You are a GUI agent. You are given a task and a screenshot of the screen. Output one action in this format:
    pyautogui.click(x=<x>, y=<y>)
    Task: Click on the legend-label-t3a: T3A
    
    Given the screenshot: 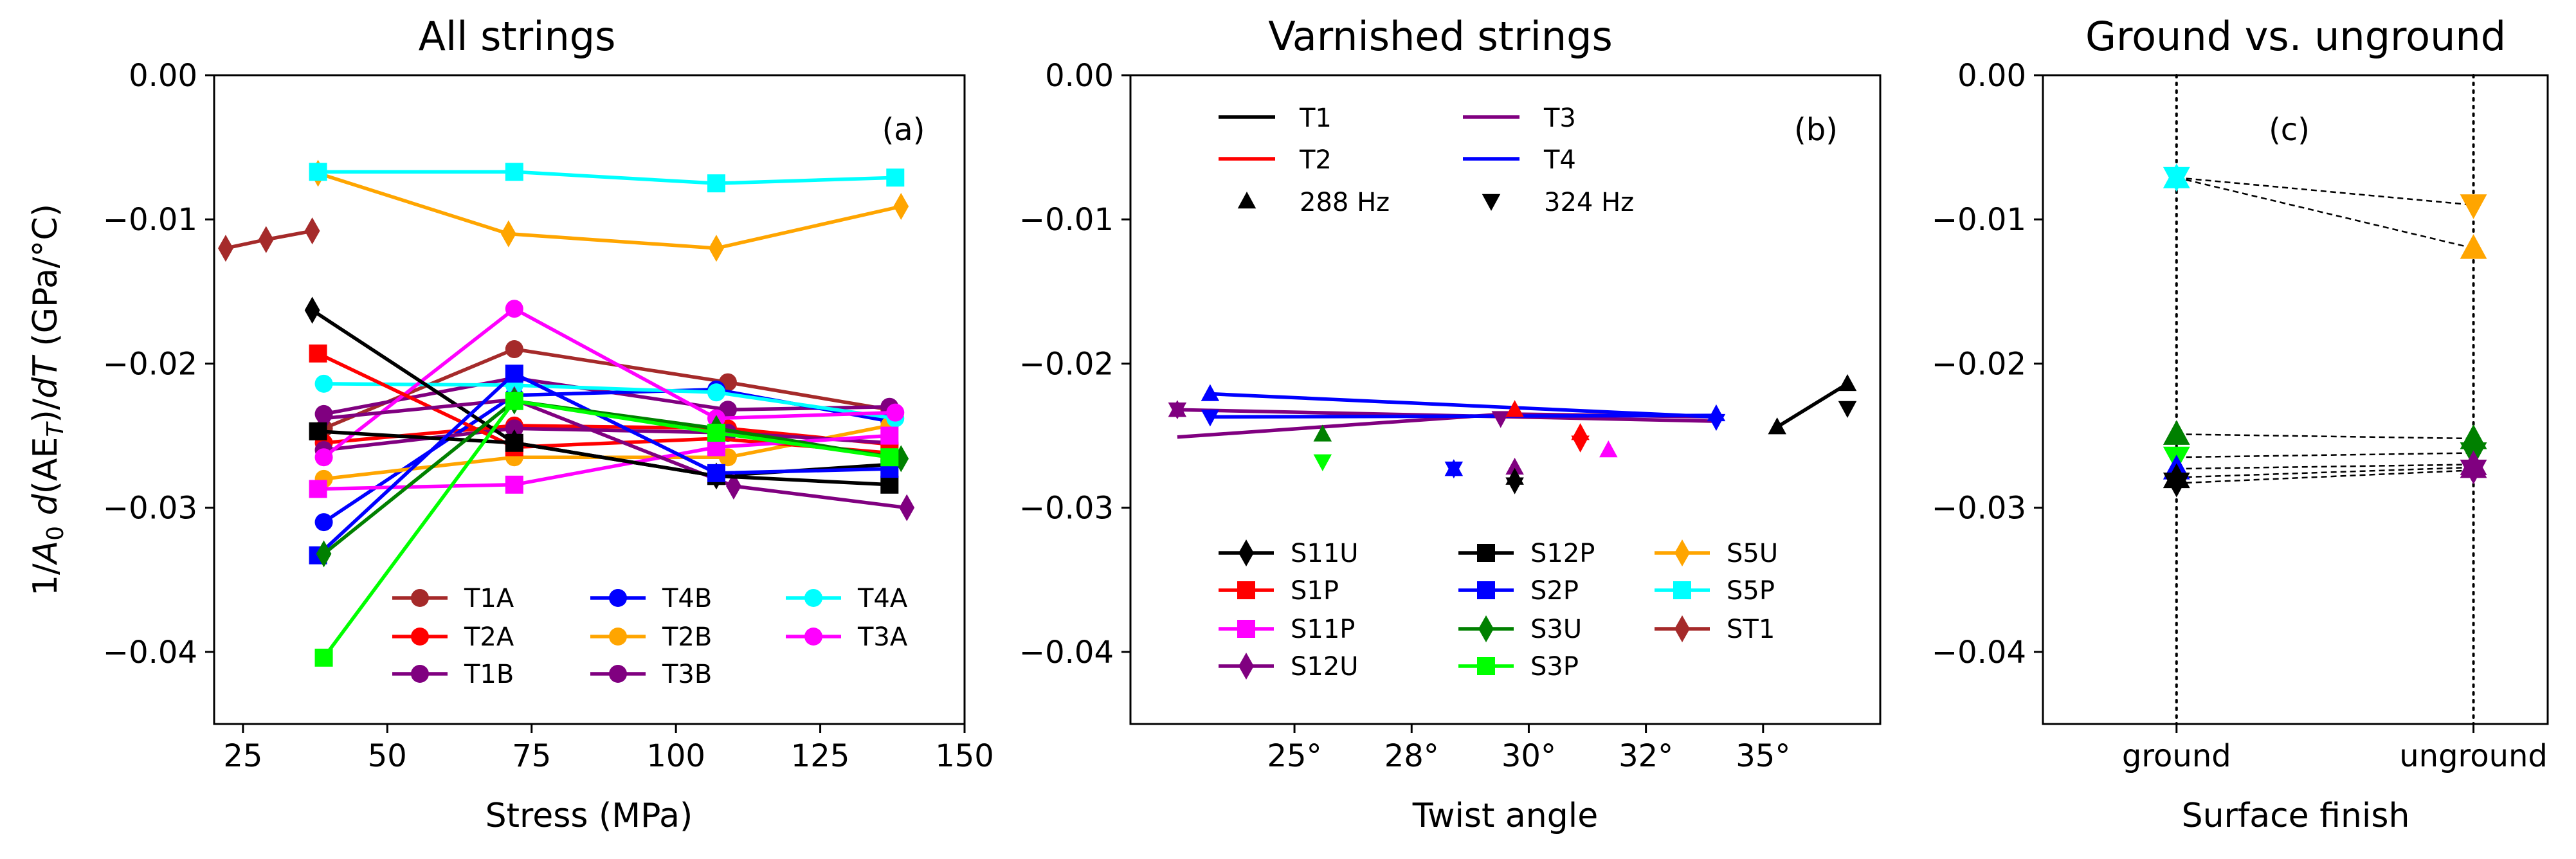 What is the action you would take?
    pyautogui.click(x=882, y=637)
    